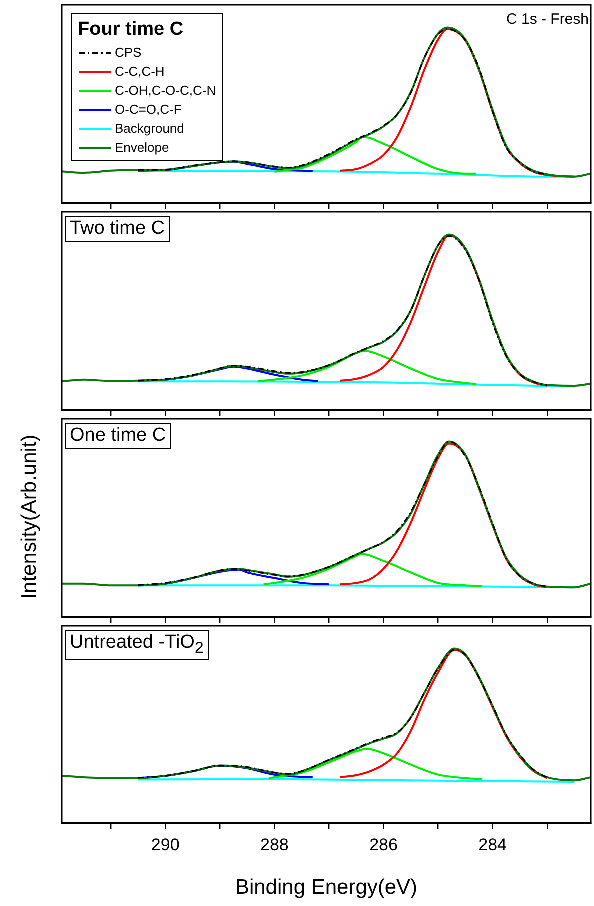  Describe the element at coordinates (137, 645) in the screenshot. I see `chart-title: Untreated -TiO$_{2}$` at that location.